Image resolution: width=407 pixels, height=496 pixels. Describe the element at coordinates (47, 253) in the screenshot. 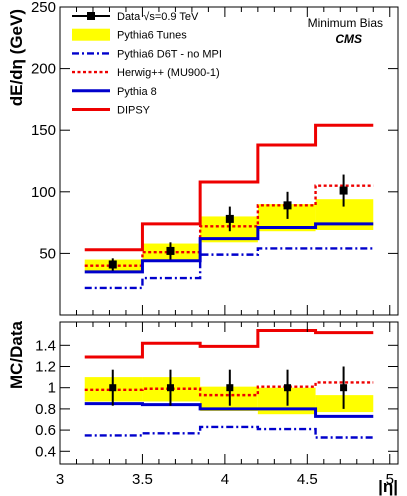

I see `top-y-tick-label: 50` at that location.